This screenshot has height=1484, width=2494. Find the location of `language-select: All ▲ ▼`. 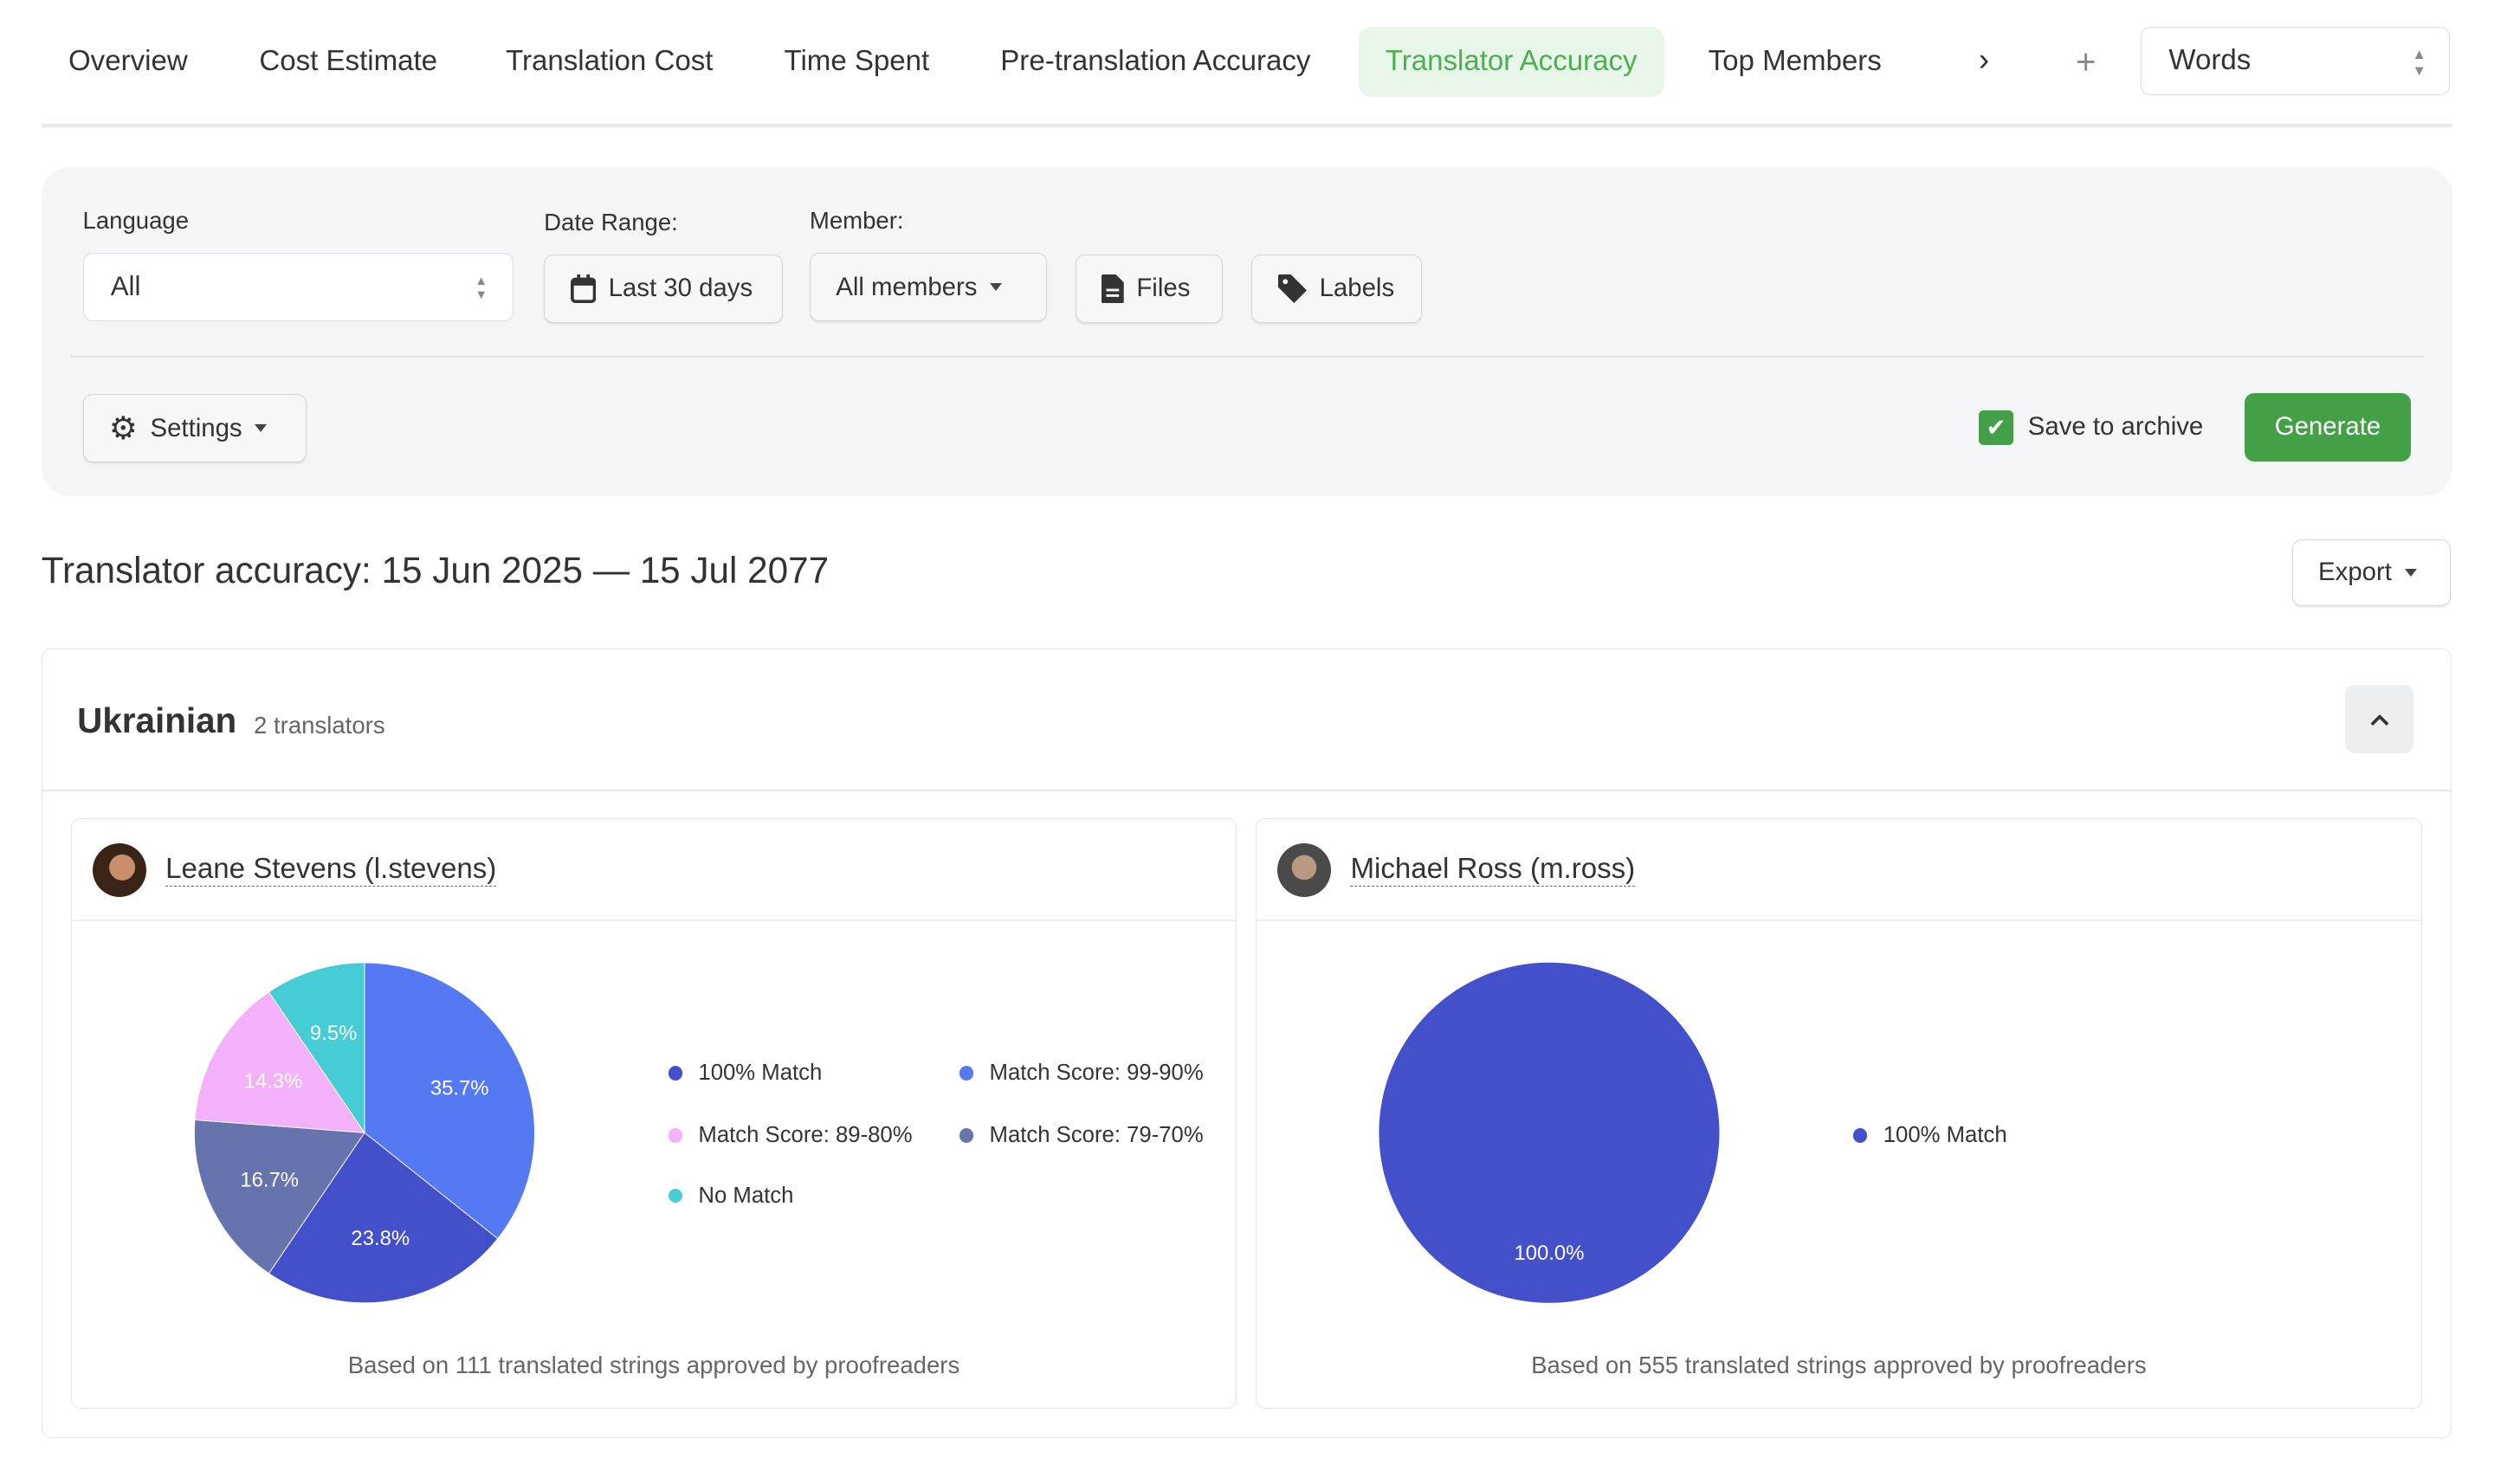

language-select: All ▲ ▼ is located at coordinates (298, 287).